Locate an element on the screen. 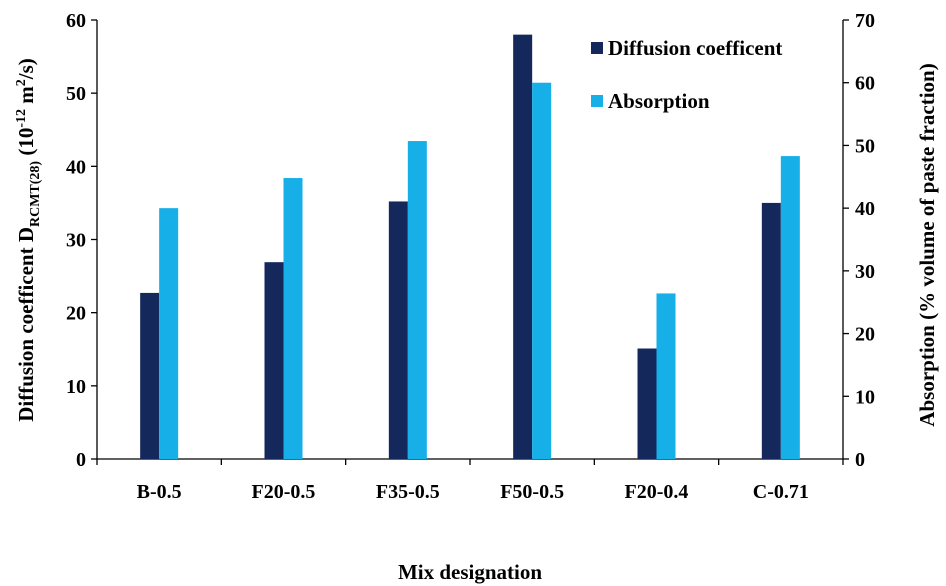 This screenshot has width=946, height=586. y-tick-label-right: 0 is located at coordinates (860, 460).